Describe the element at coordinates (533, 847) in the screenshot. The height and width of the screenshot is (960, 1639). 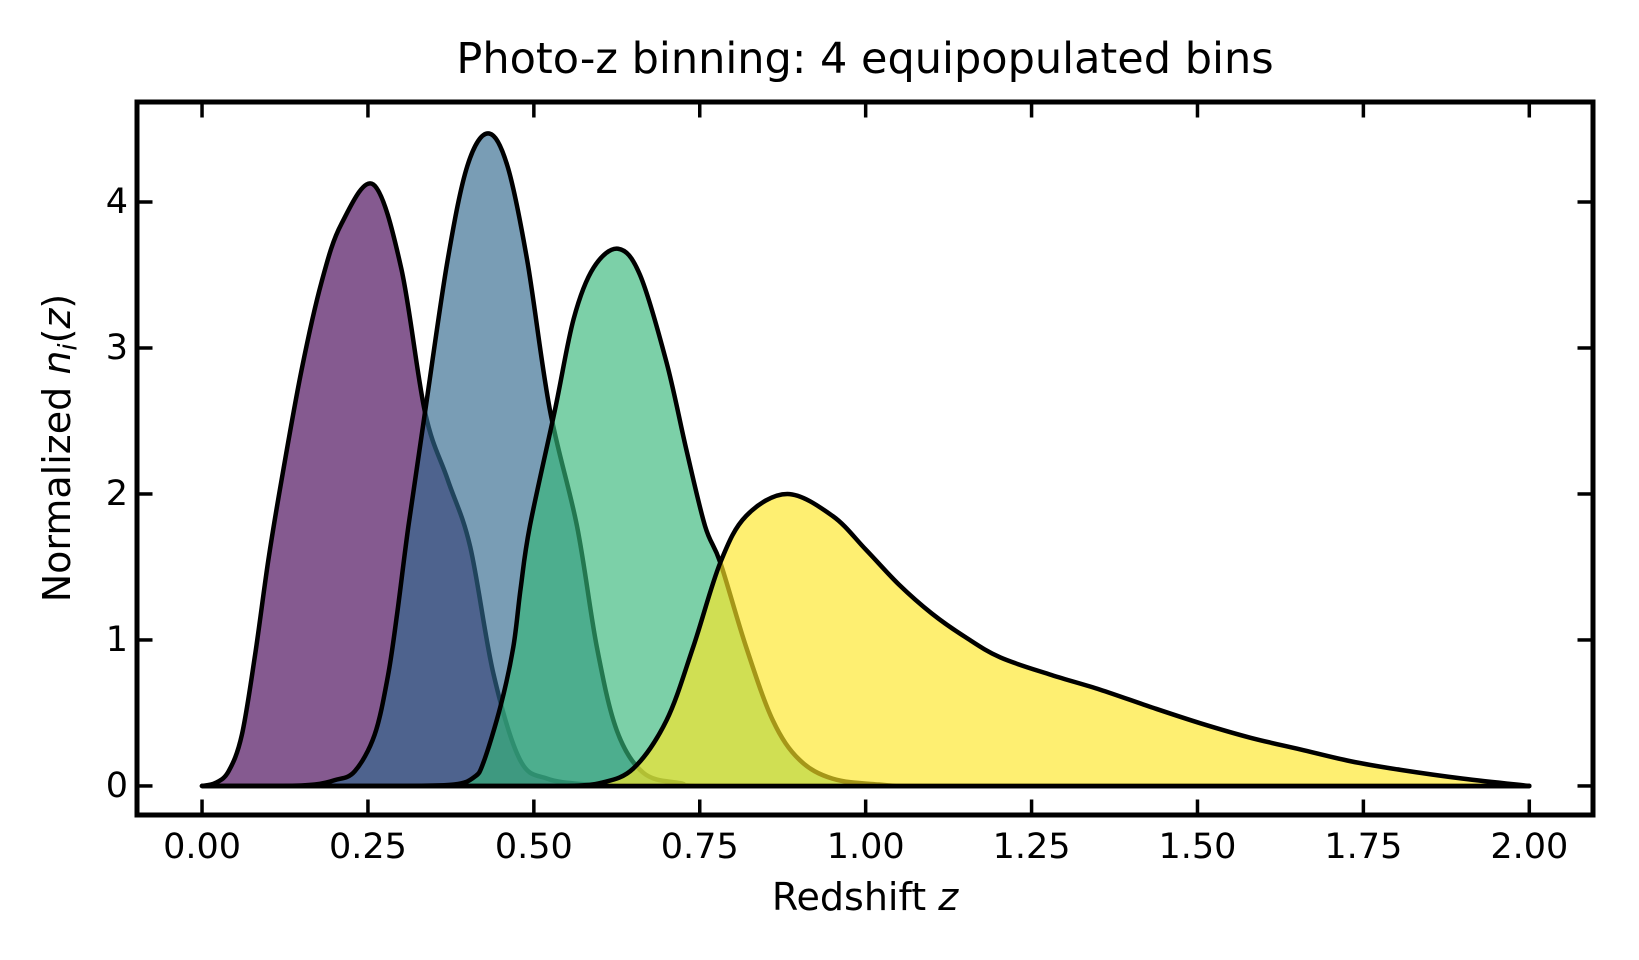
I see `x-tick-label: 0.50` at that location.